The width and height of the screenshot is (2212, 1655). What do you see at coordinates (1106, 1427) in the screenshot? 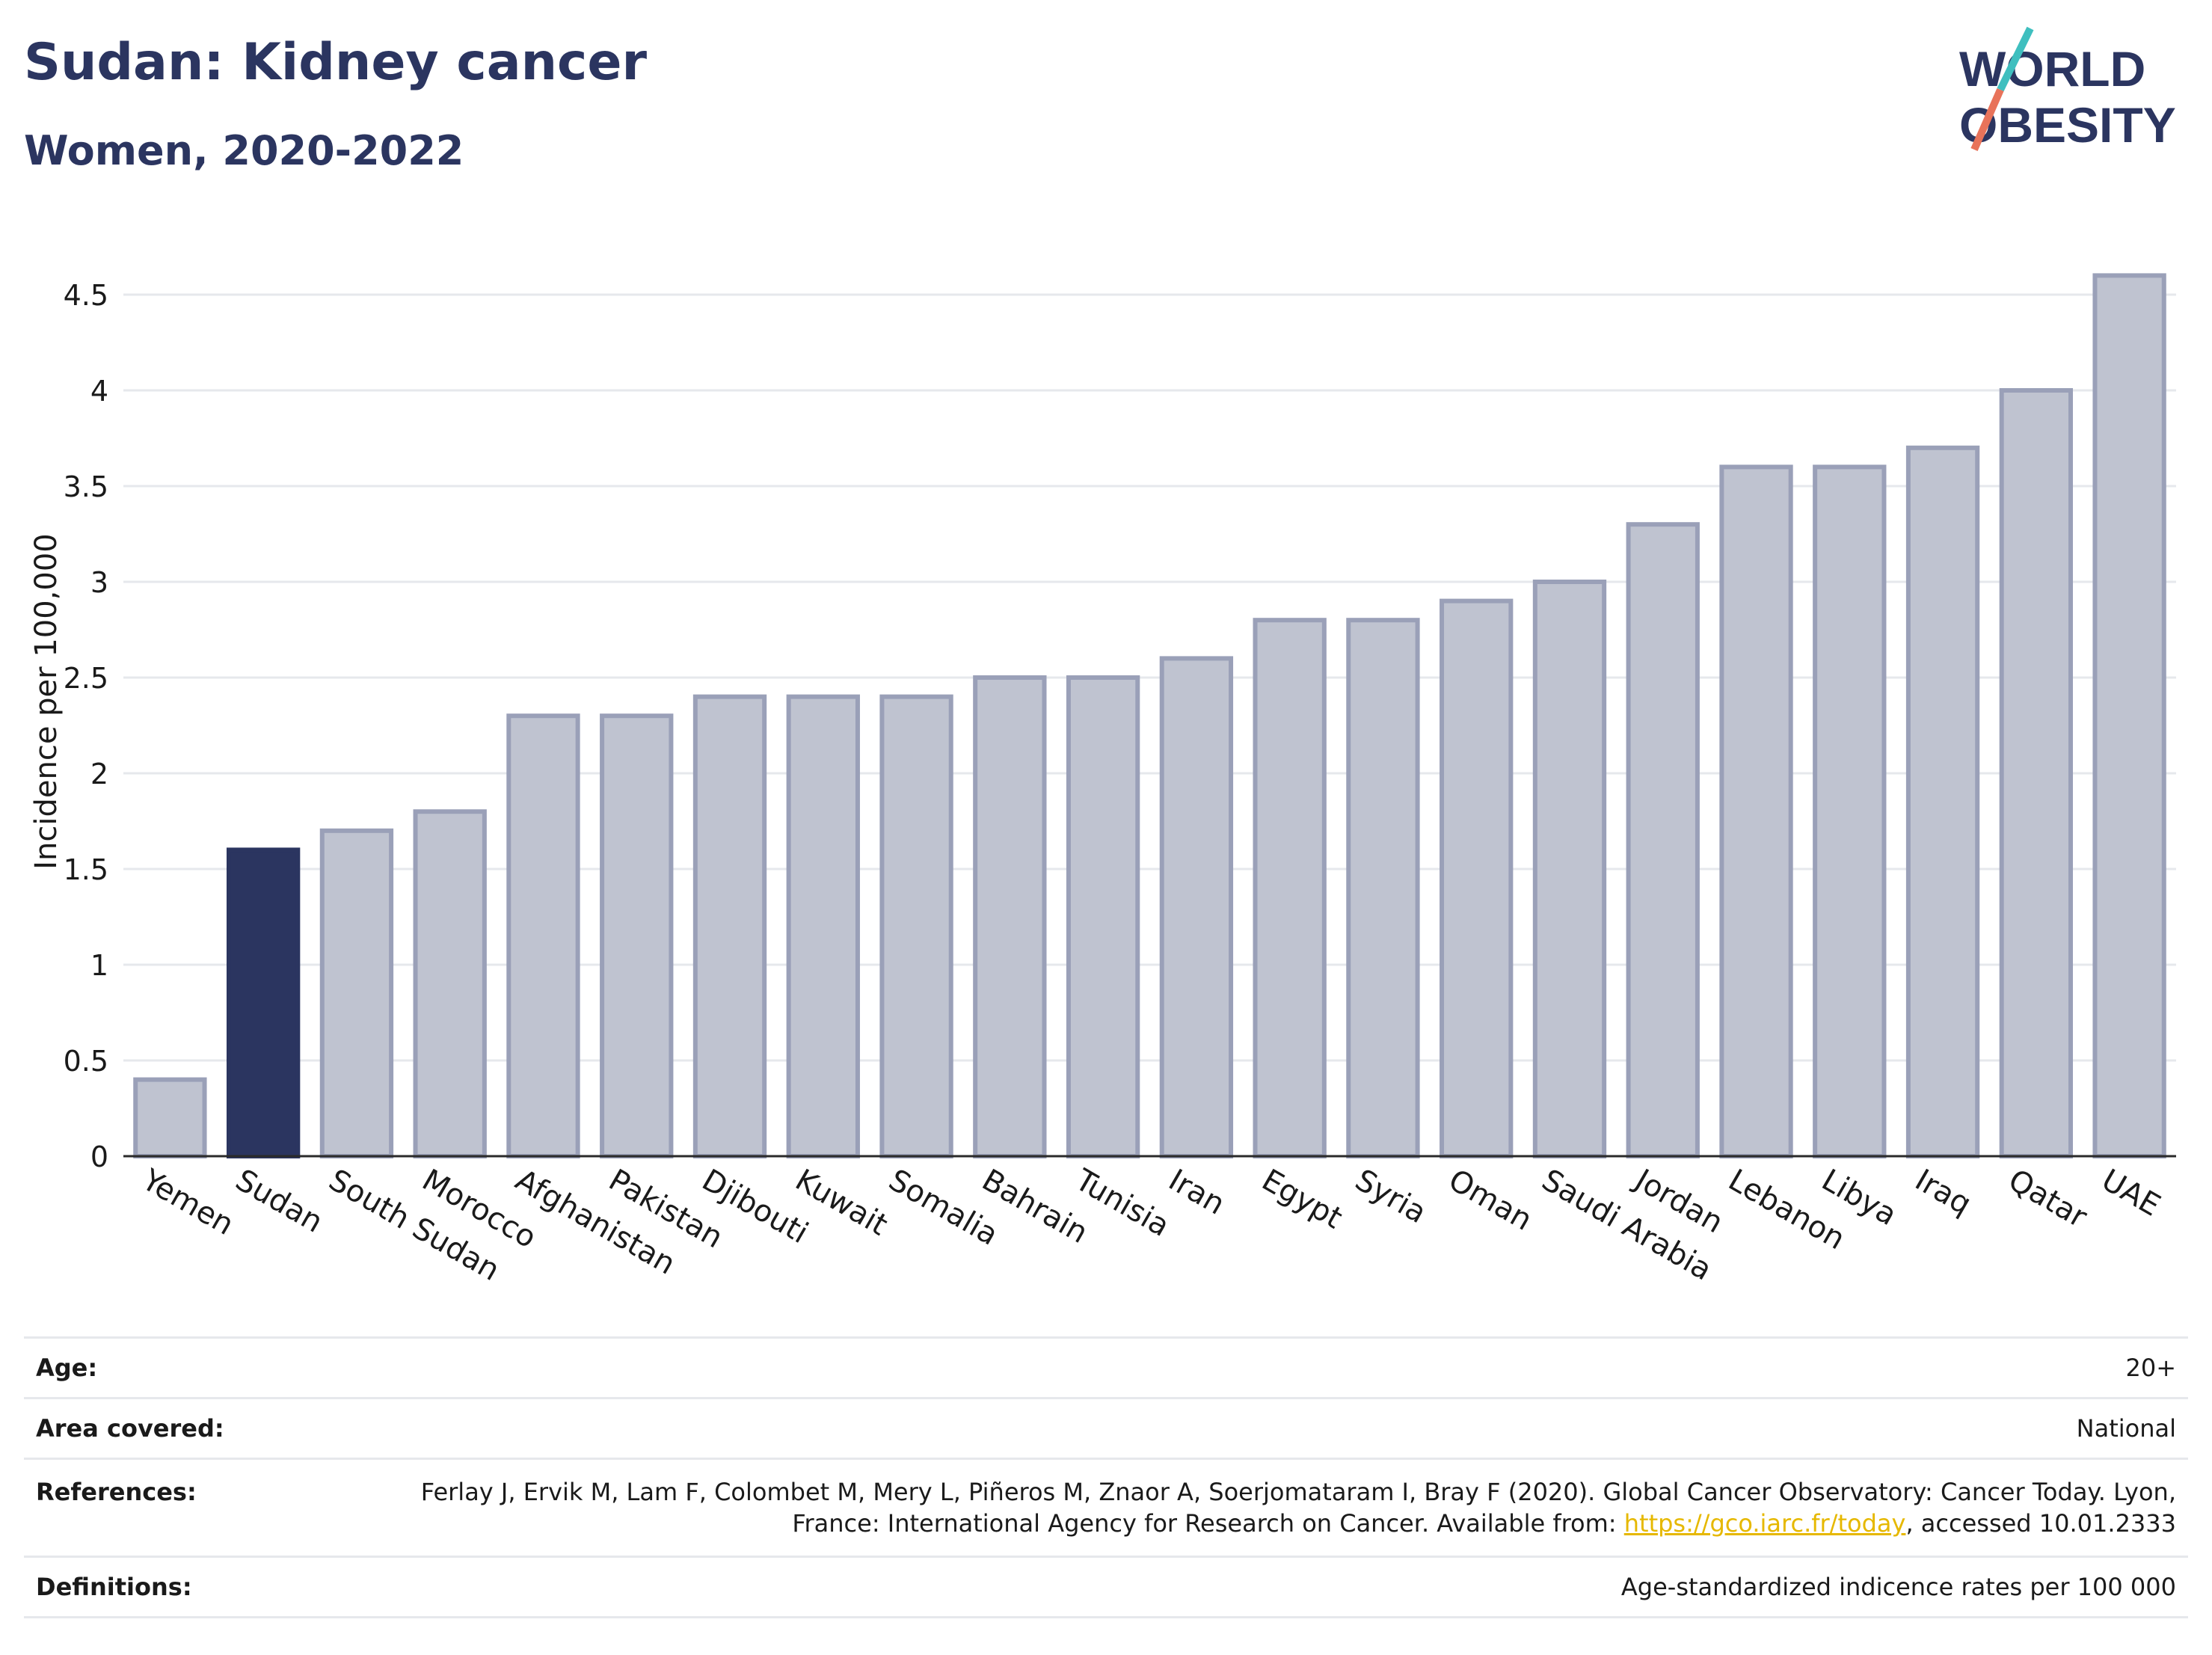
I see `area-row: Area covered: National` at bounding box center [1106, 1427].